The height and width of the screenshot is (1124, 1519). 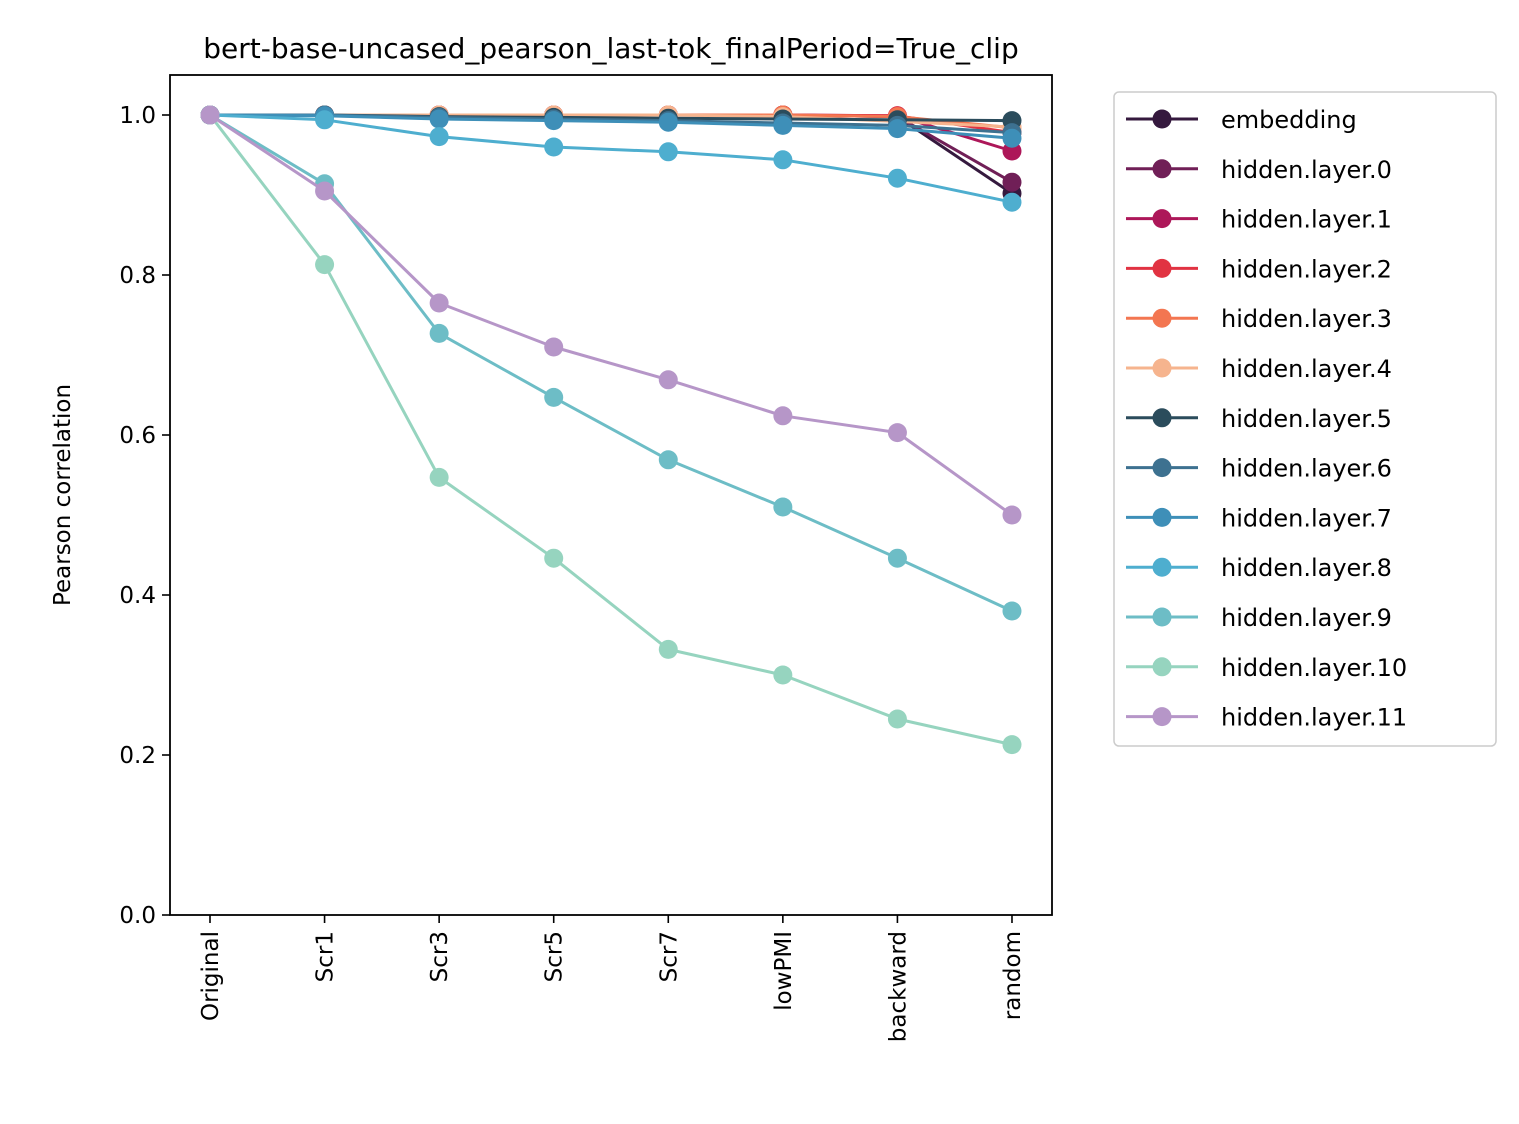 I want to click on legend-item: hidden.layer.2, so click(x=1259, y=269).